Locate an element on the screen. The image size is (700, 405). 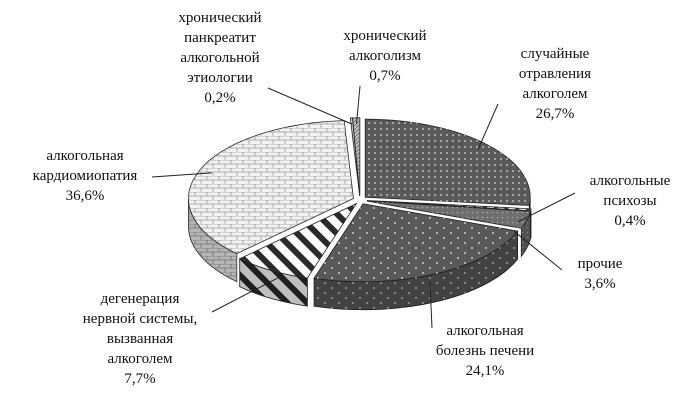
category-label: прочие is located at coordinates (600, 264).